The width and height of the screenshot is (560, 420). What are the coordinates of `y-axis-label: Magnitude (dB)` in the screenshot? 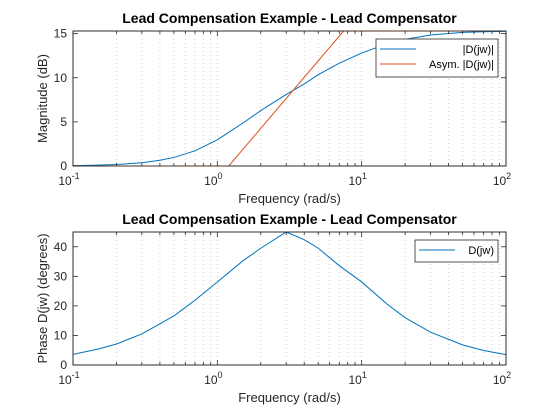 It's located at (42, 98).